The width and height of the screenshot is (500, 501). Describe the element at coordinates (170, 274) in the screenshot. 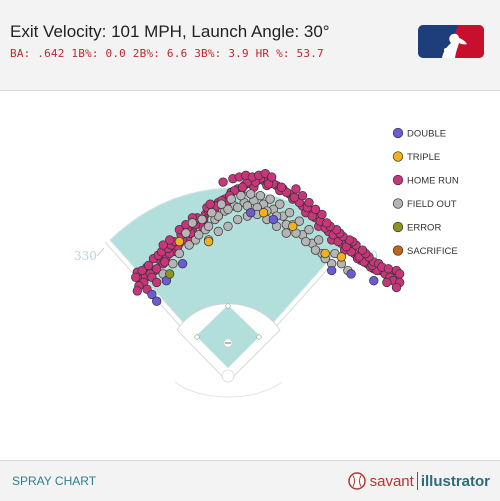

I see `error-point` at that location.